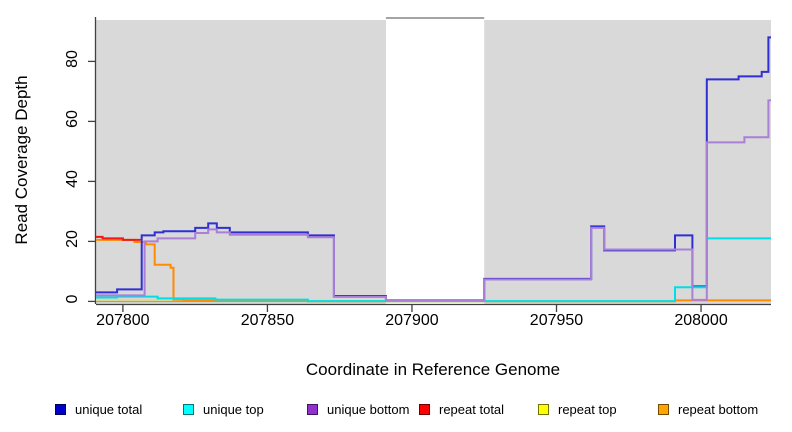 This screenshot has height=432, width=792. Describe the element at coordinates (267, 320) in the screenshot. I see `x-tick-label: 207850` at that location.